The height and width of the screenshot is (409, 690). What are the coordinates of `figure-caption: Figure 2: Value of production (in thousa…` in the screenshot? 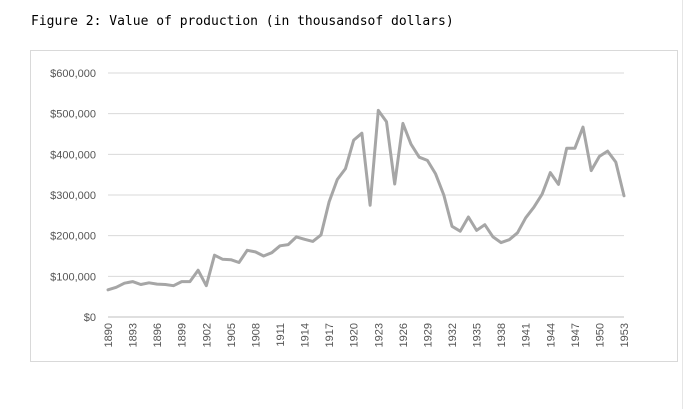 It's located at (242, 21).